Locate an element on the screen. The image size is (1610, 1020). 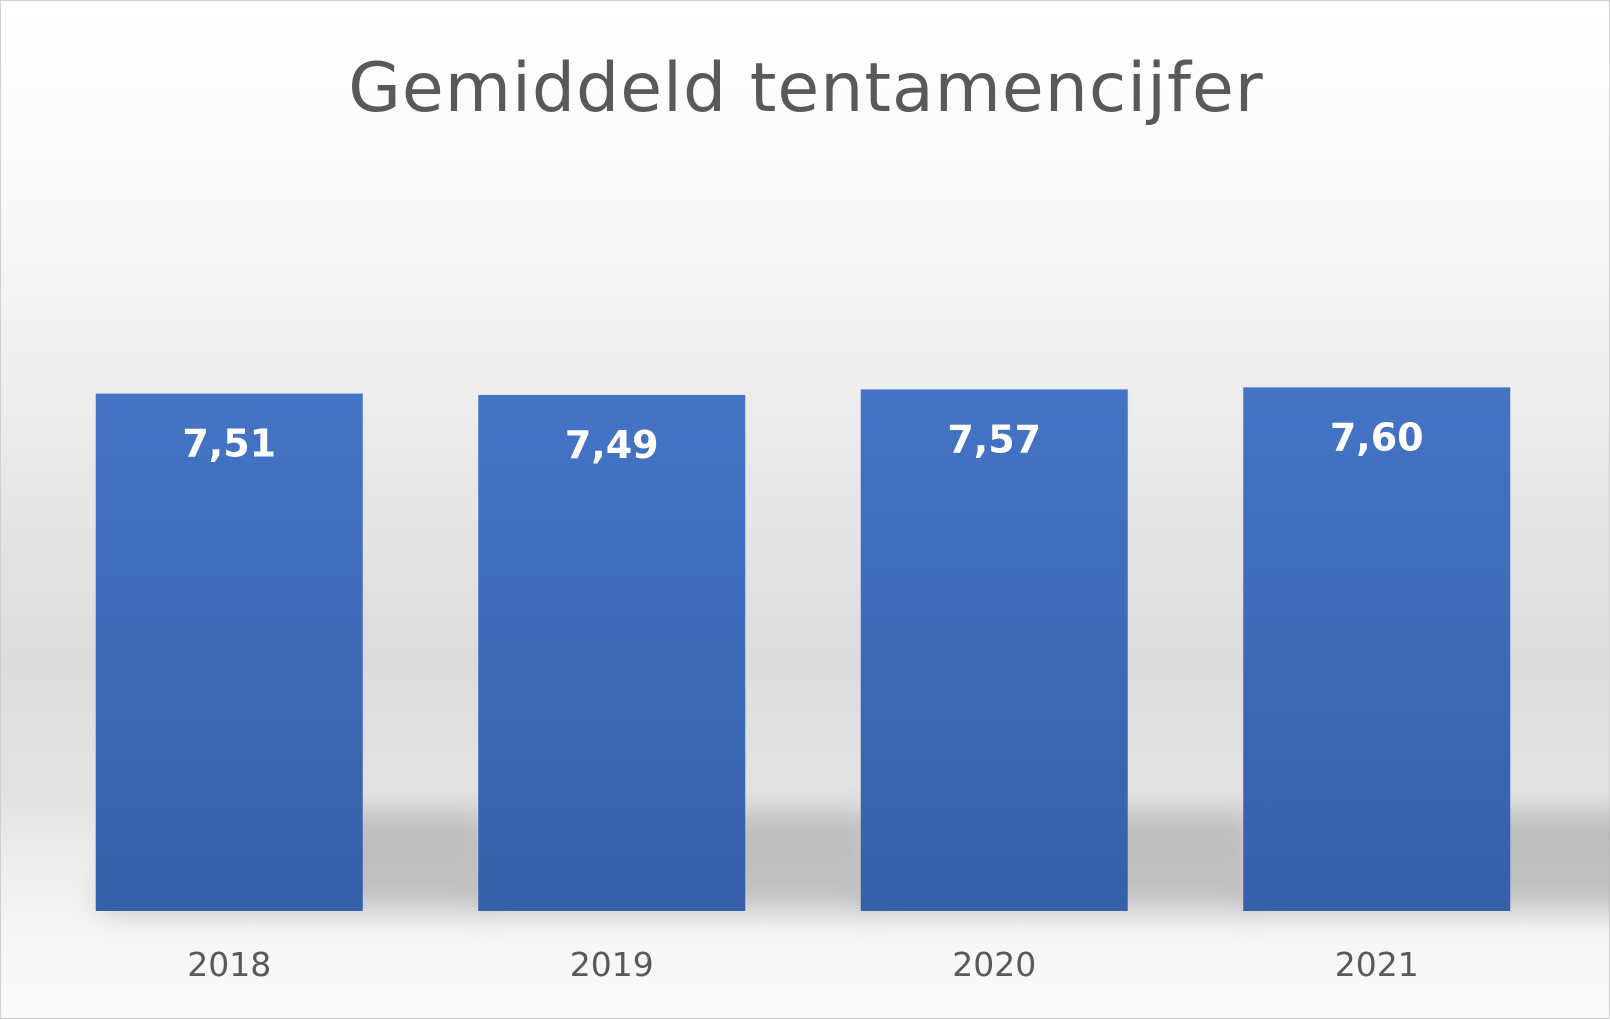
x-tick-label-2021: 2021 is located at coordinates (1377, 964).